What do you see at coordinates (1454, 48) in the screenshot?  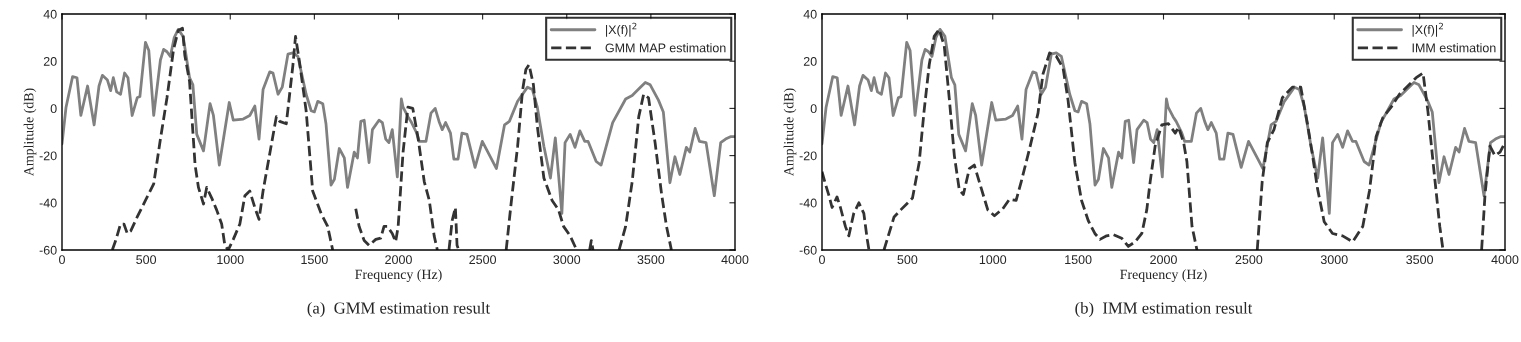 I see `legend-label: IMM estimation` at bounding box center [1454, 48].